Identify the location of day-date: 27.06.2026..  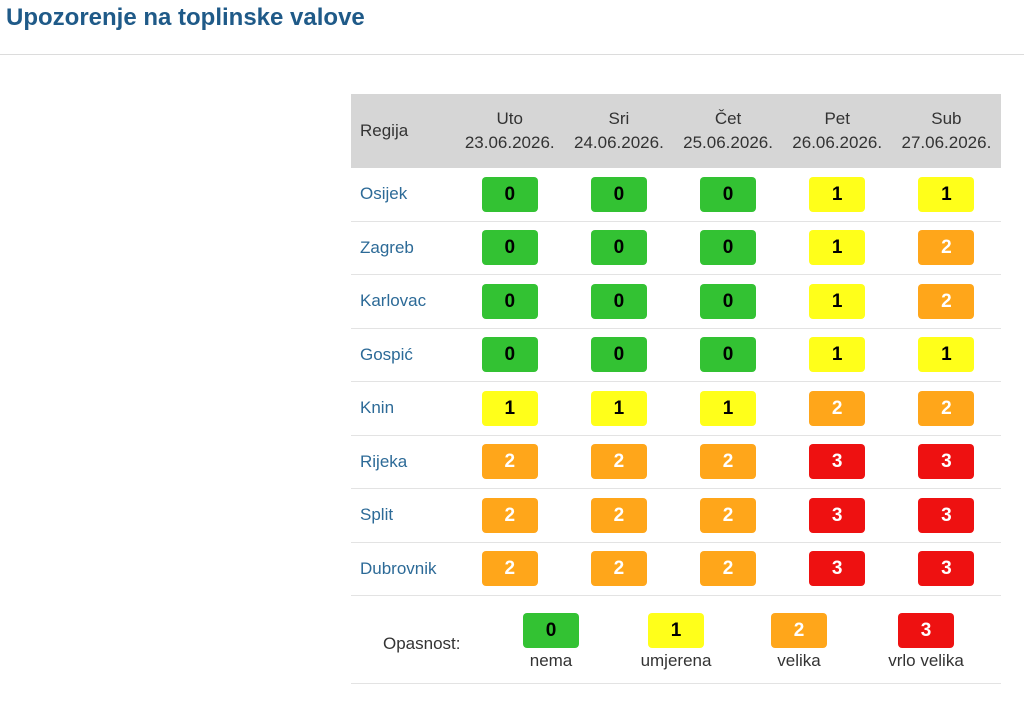
(946, 142).